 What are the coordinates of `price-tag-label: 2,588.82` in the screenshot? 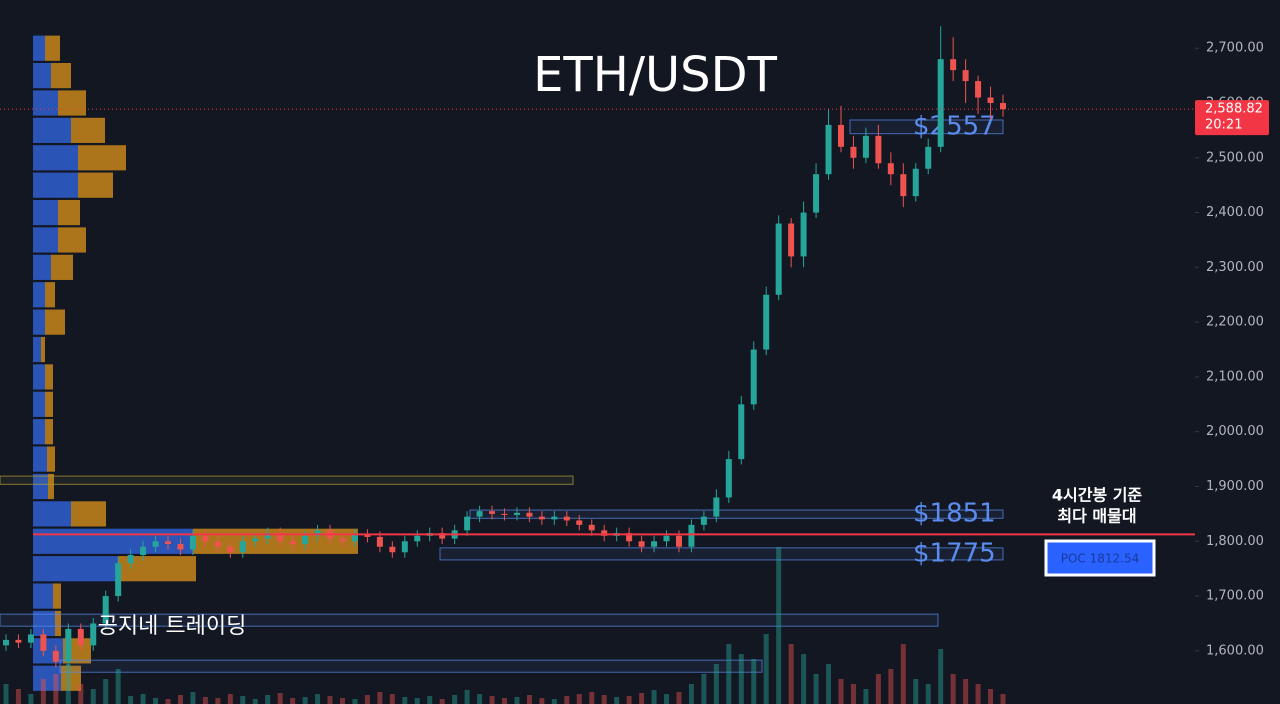 It's located at (1234, 109).